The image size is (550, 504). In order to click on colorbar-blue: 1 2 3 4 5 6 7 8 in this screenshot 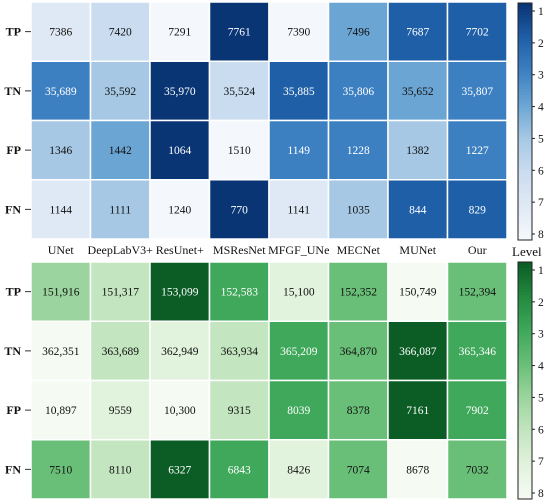, I will do `click(530, 121)`.